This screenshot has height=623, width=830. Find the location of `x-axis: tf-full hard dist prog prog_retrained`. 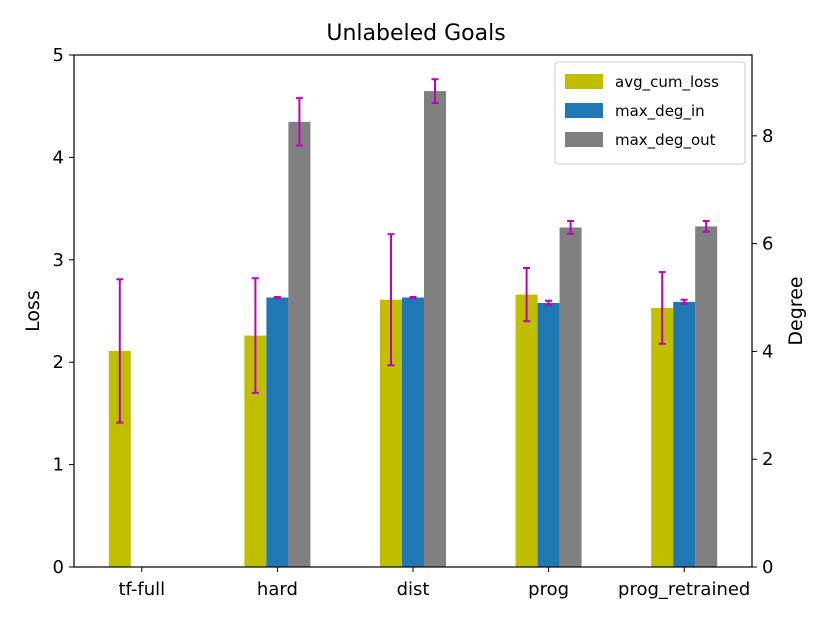

x-axis: tf-full hard dist prog prog_retrained is located at coordinates (434, 583).